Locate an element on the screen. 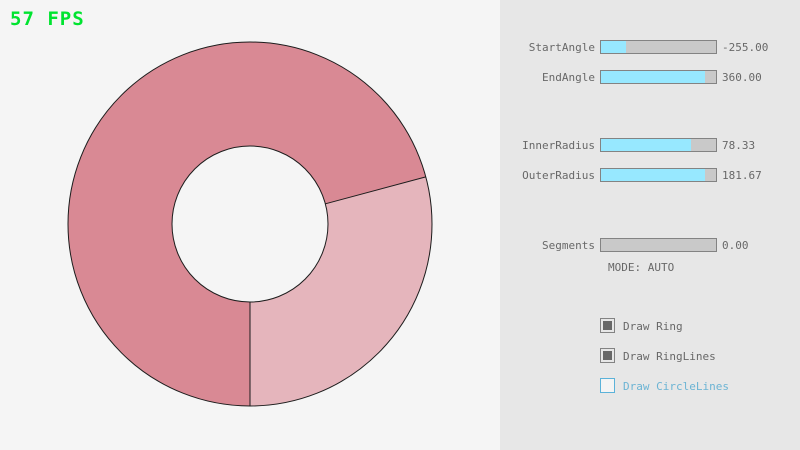 The width and height of the screenshot is (800, 450). ring-sector-single is located at coordinates (341, 291).